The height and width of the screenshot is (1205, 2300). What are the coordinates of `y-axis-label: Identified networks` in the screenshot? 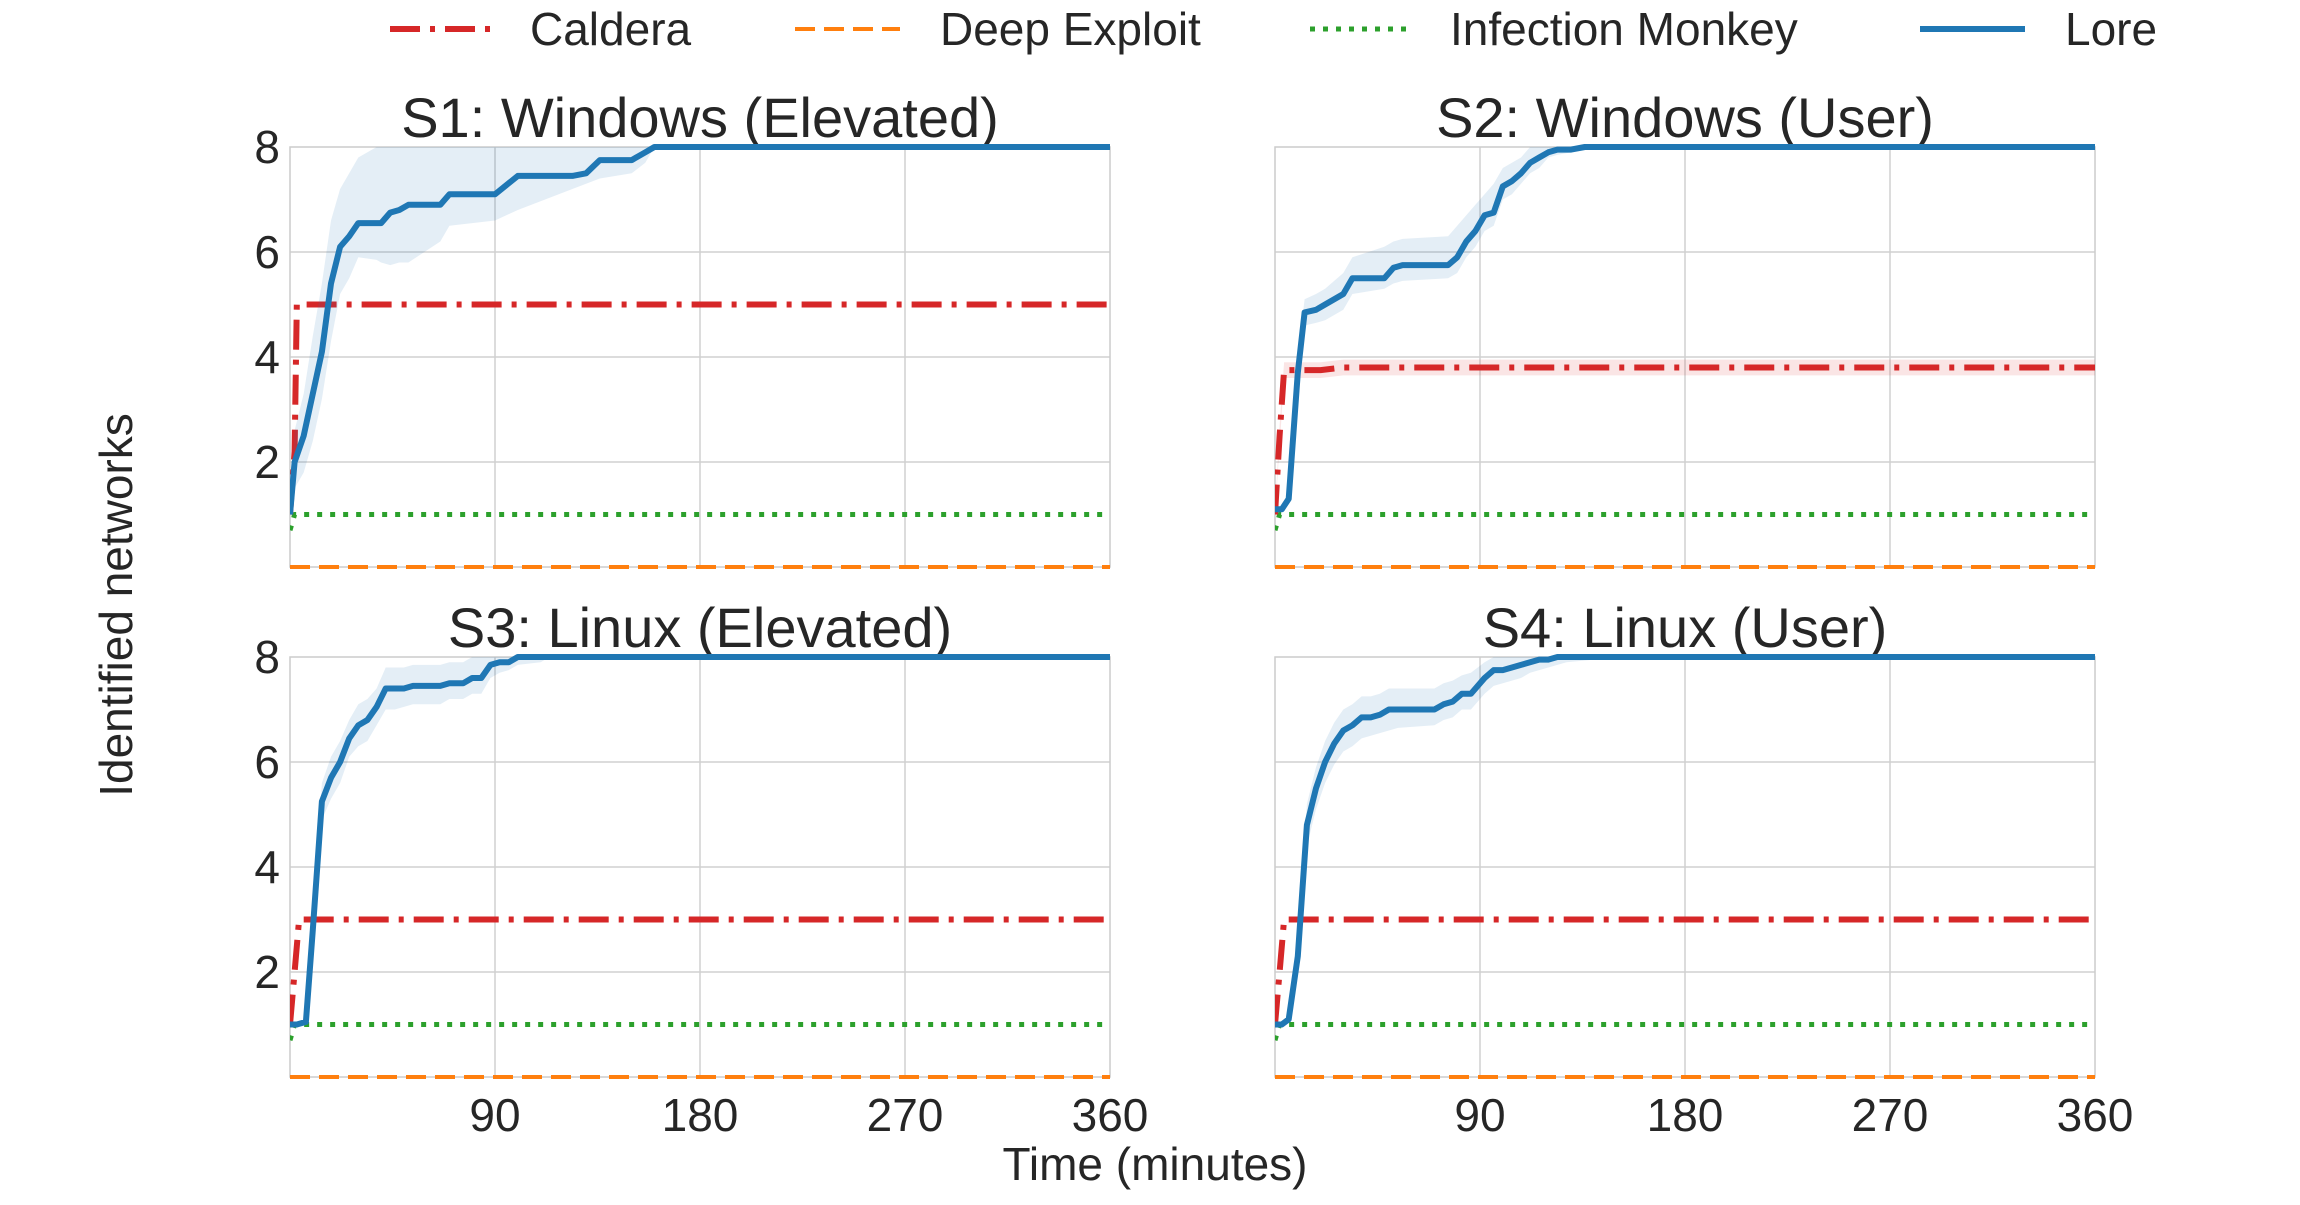 It's located at (116, 605).